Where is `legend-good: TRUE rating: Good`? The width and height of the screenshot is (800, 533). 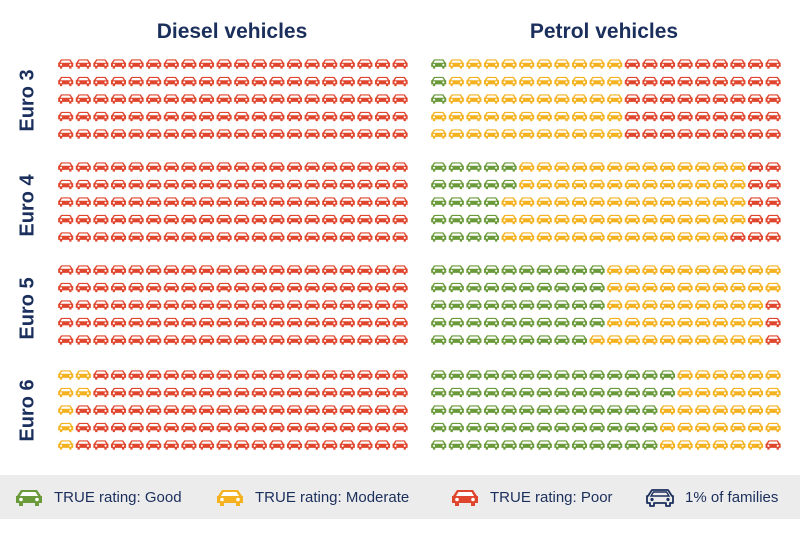 legend-good: TRUE rating: Good is located at coordinates (98, 497).